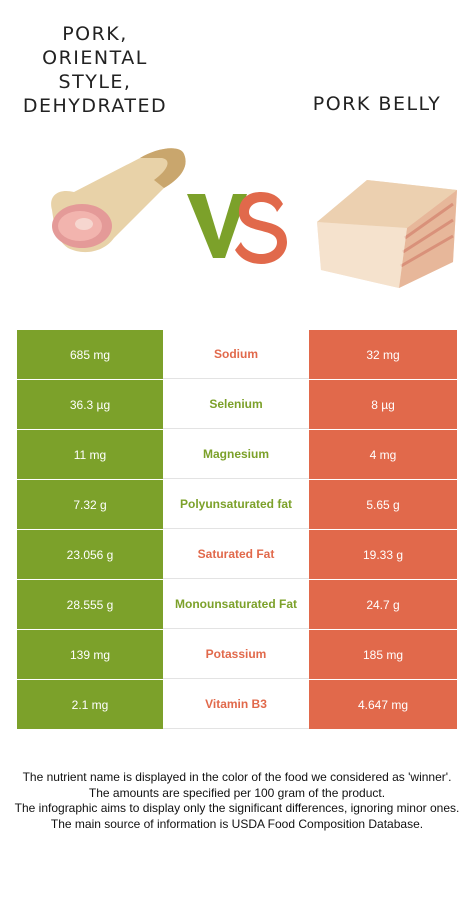 The image size is (474, 910). I want to click on table-row: 11 mg Magnesium 4 mg, so click(237, 455).